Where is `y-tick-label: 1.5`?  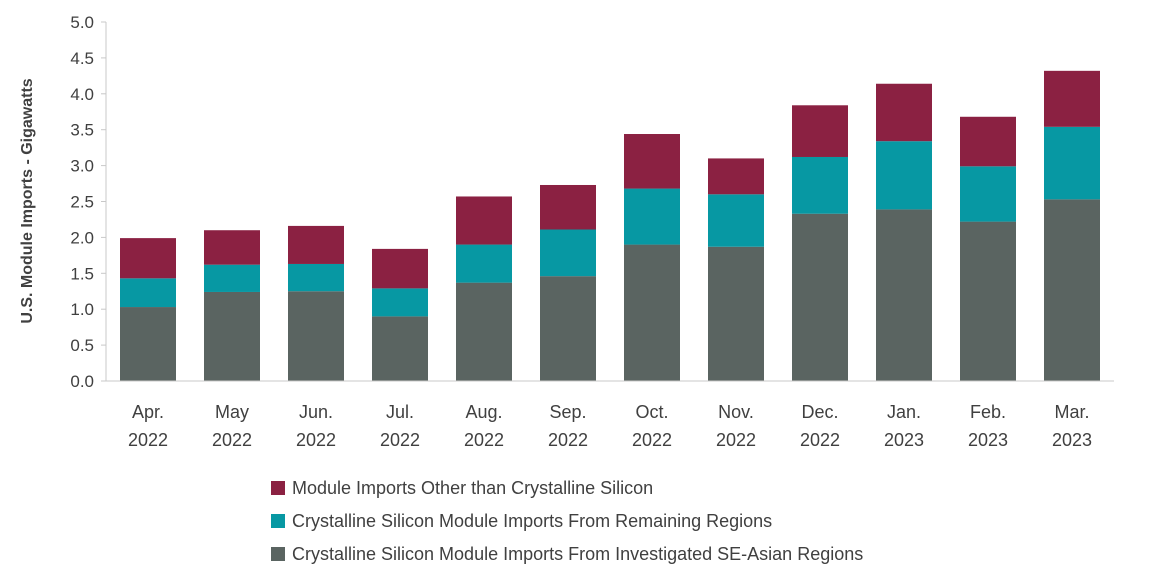
y-tick-label: 1.5 is located at coordinates (82, 273).